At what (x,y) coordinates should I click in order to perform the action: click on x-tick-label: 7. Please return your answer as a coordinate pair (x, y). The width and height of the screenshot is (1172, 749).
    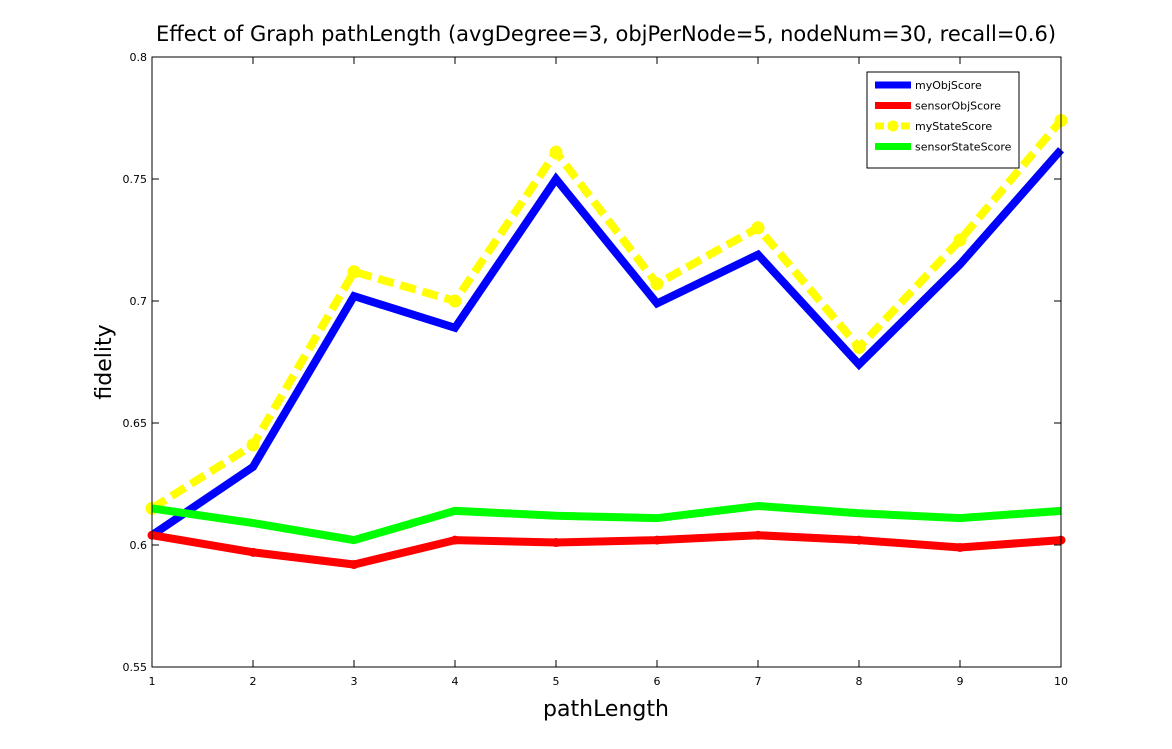
    Looking at the image, I should click on (758, 681).